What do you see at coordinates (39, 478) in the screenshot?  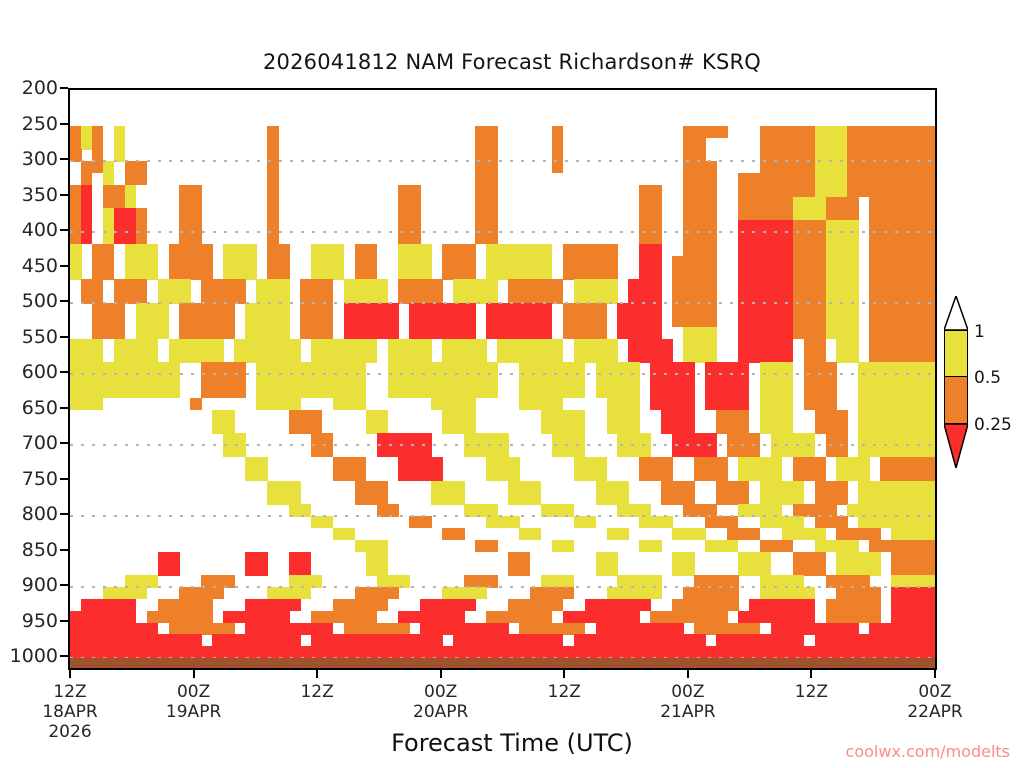 I see `y-tick-label: 750` at bounding box center [39, 478].